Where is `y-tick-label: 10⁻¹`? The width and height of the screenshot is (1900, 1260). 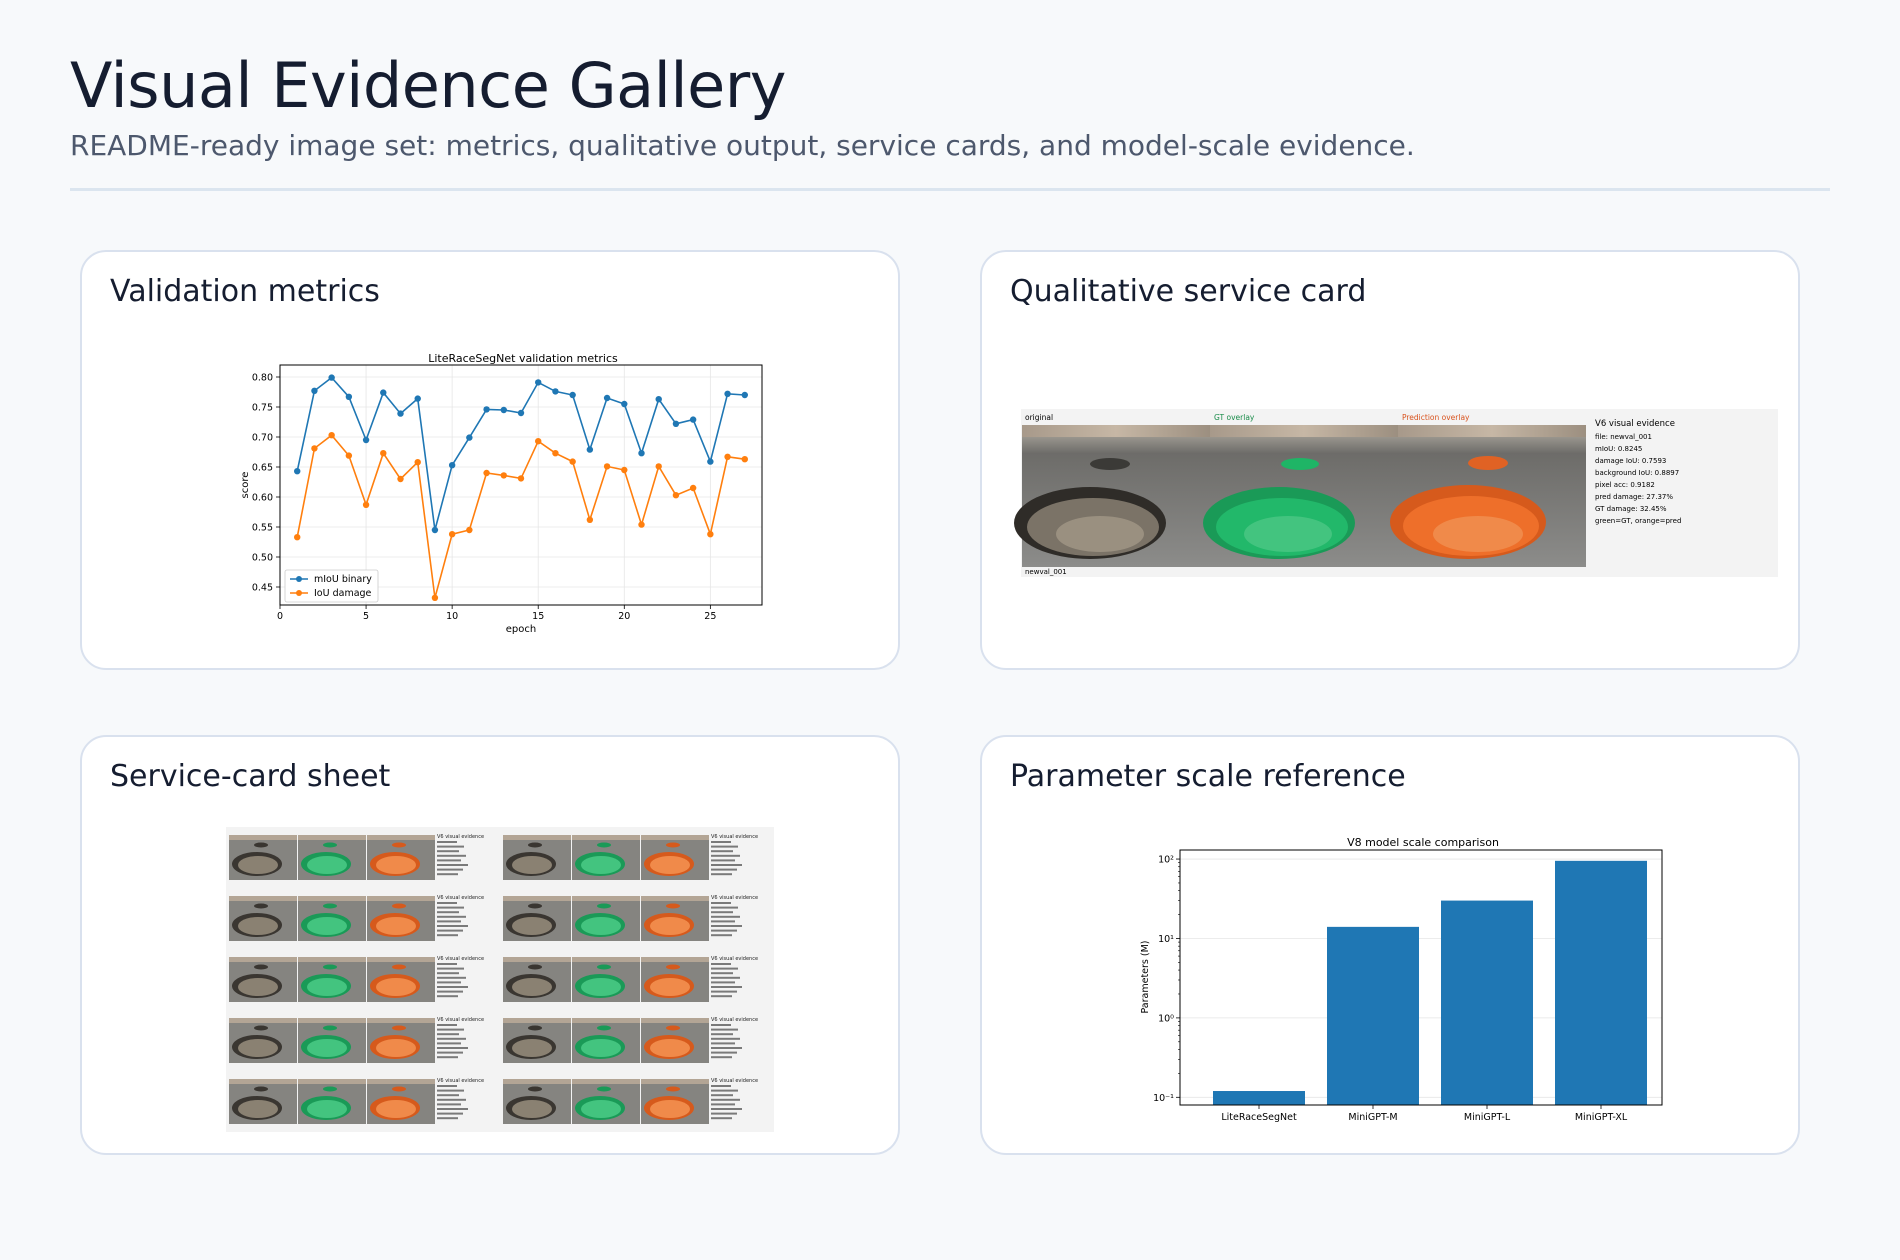 y-tick-label: 10⁻¹ is located at coordinates (1163, 1098).